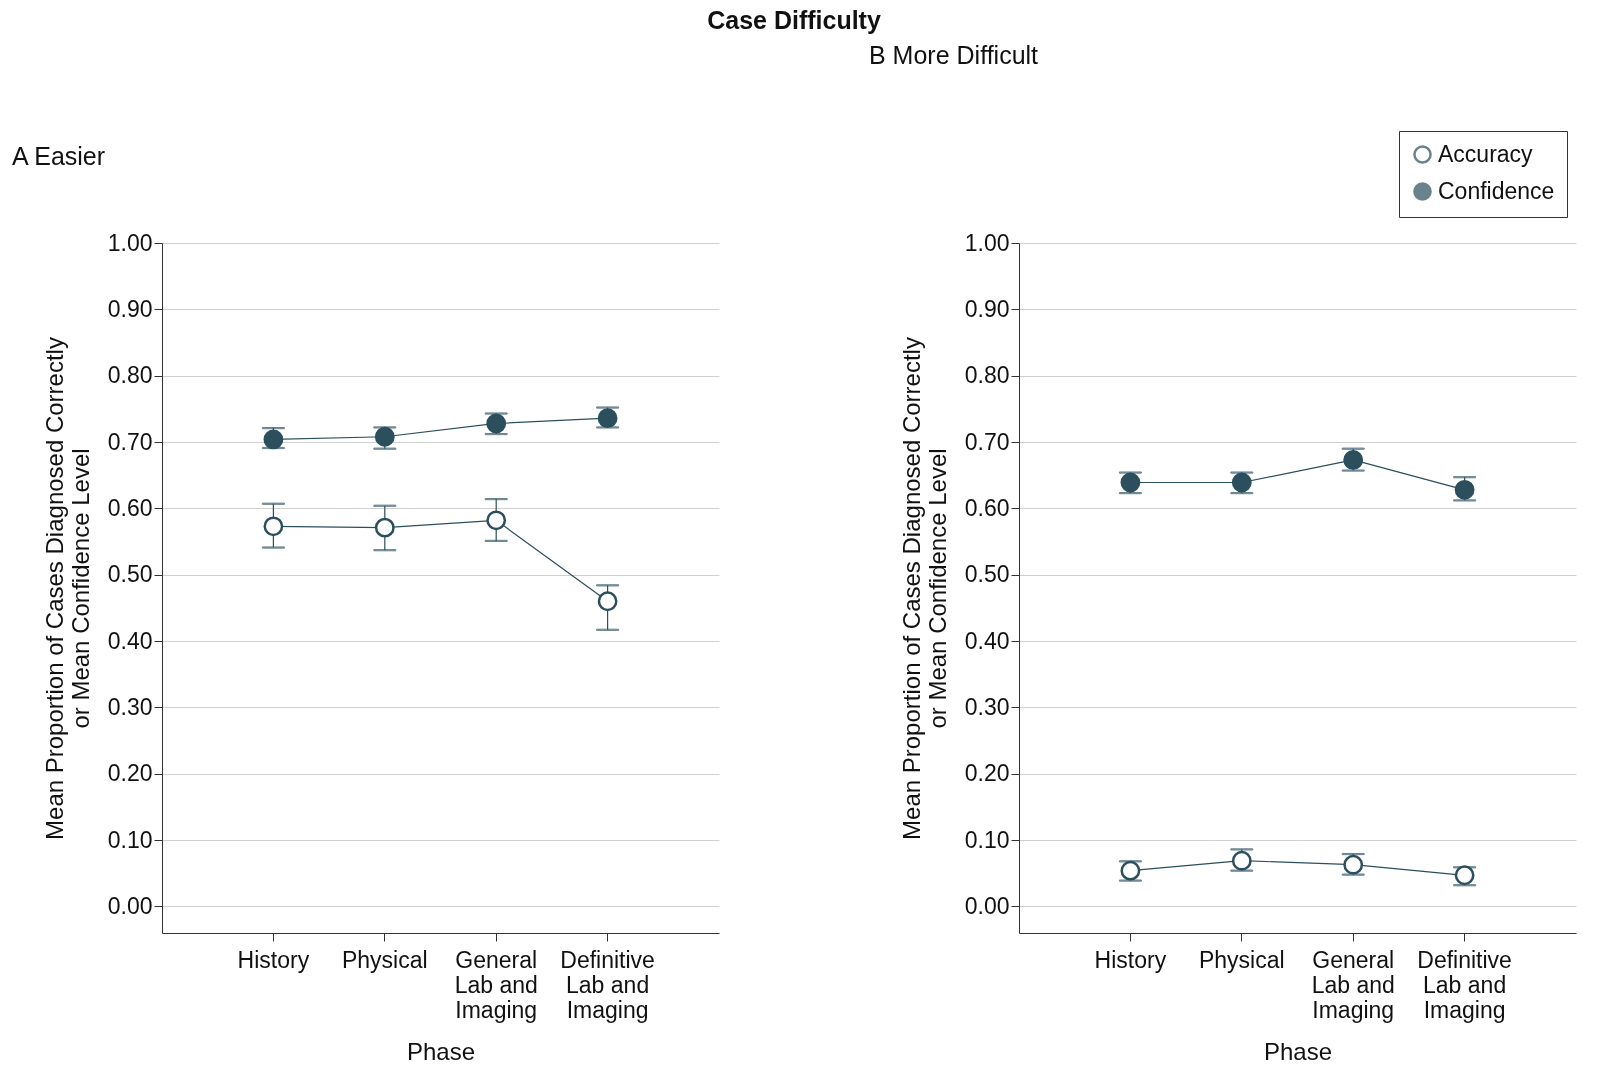 This screenshot has height=1066, width=1606. What do you see at coordinates (1486, 153) in the screenshot?
I see `legend-label: Accuracy` at bounding box center [1486, 153].